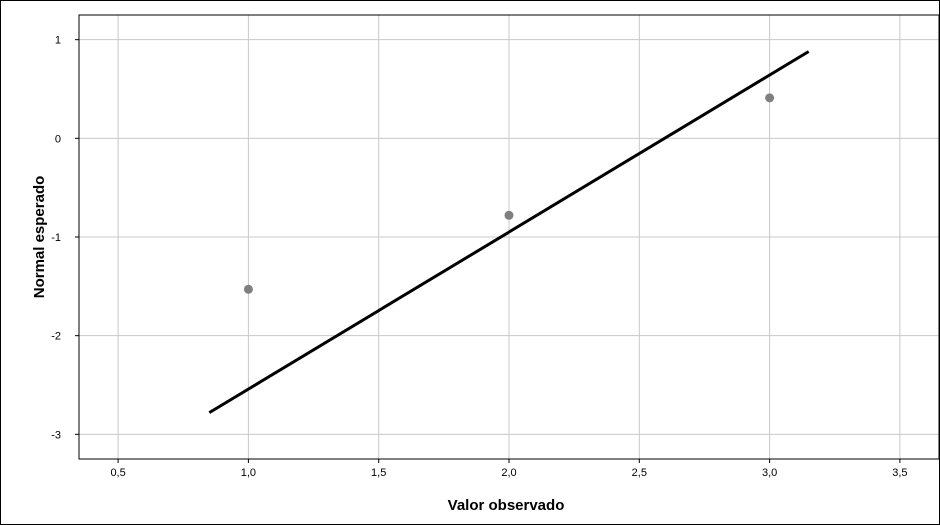 This screenshot has width=940, height=525. What do you see at coordinates (639, 473) in the screenshot?
I see `x-tick-label: 2,5` at bounding box center [639, 473].